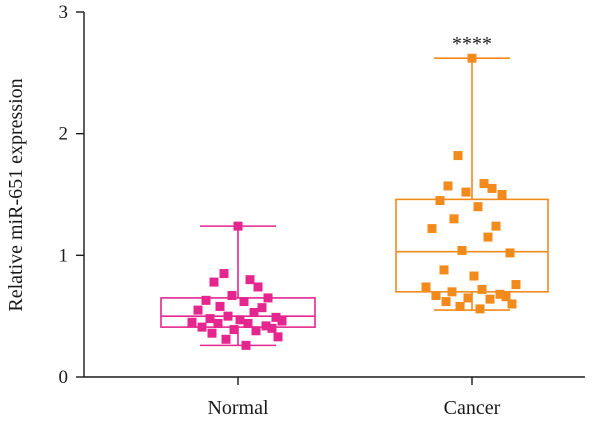 This screenshot has width=600, height=423. Describe the element at coordinates (472, 408) in the screenshot. I see `x-tick-label: Cancer` at that location.